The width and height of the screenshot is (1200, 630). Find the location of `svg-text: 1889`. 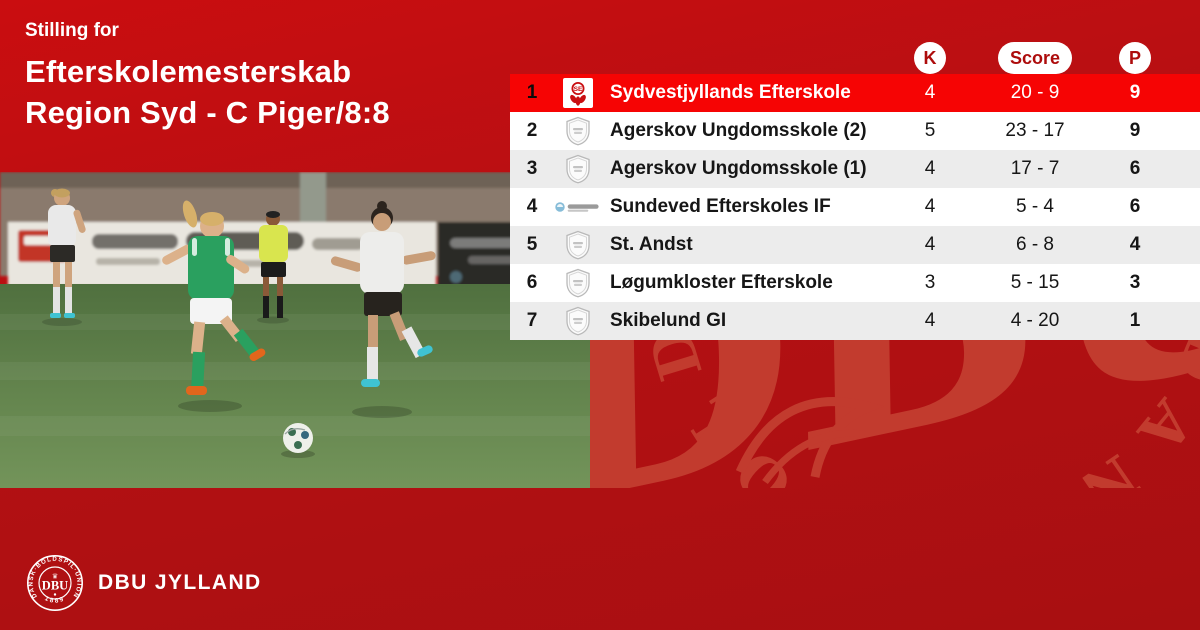

svg-text: 1889 is located at coordinates (55, 600).